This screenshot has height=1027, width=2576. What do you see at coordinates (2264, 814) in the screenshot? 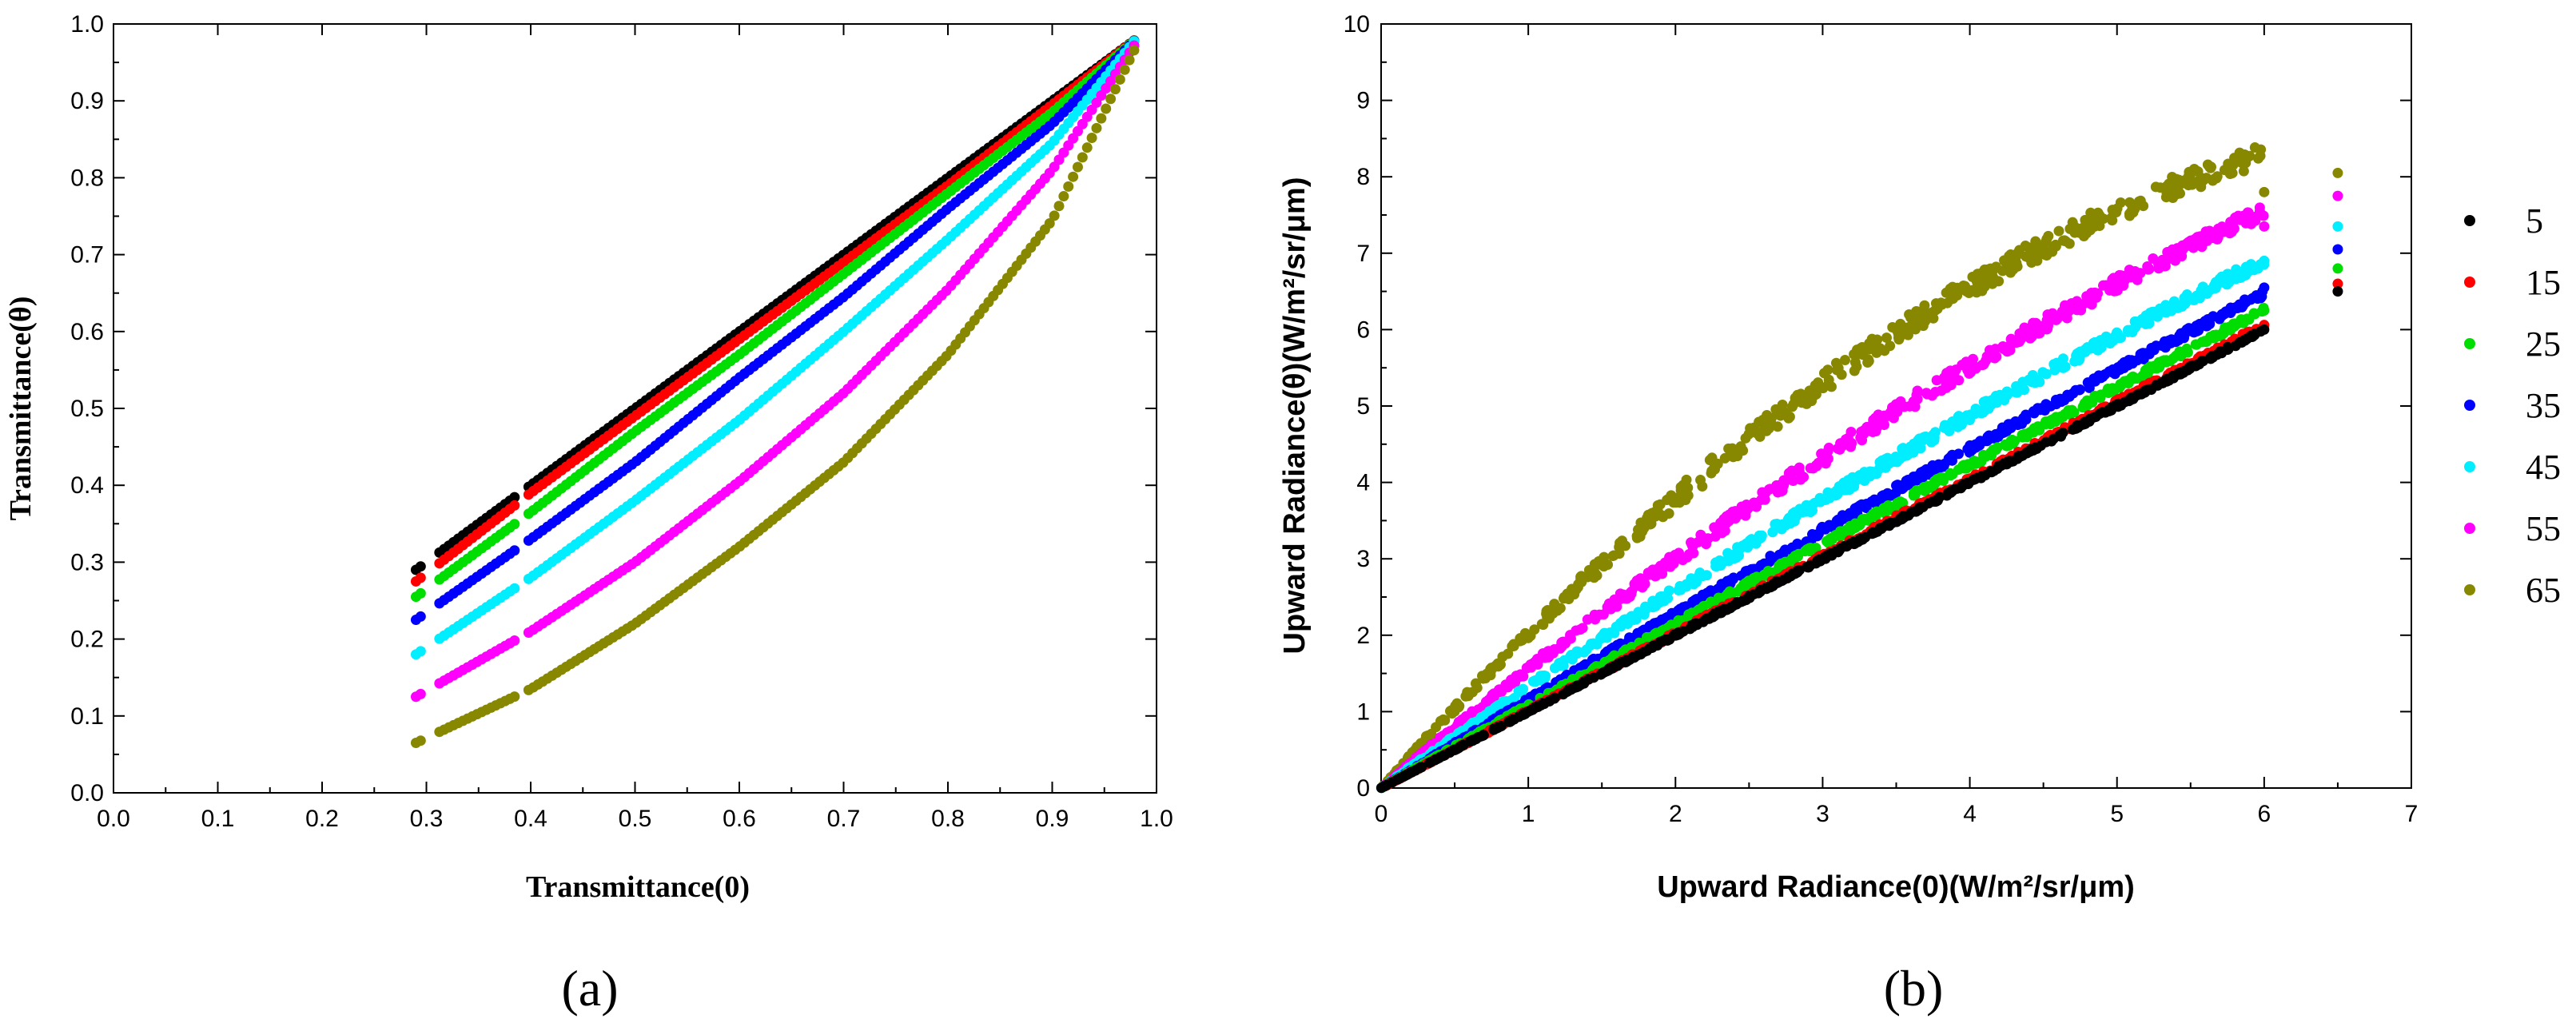
I see `panel-b-x-tick-label: 6` at bounding box center [2264, 814].